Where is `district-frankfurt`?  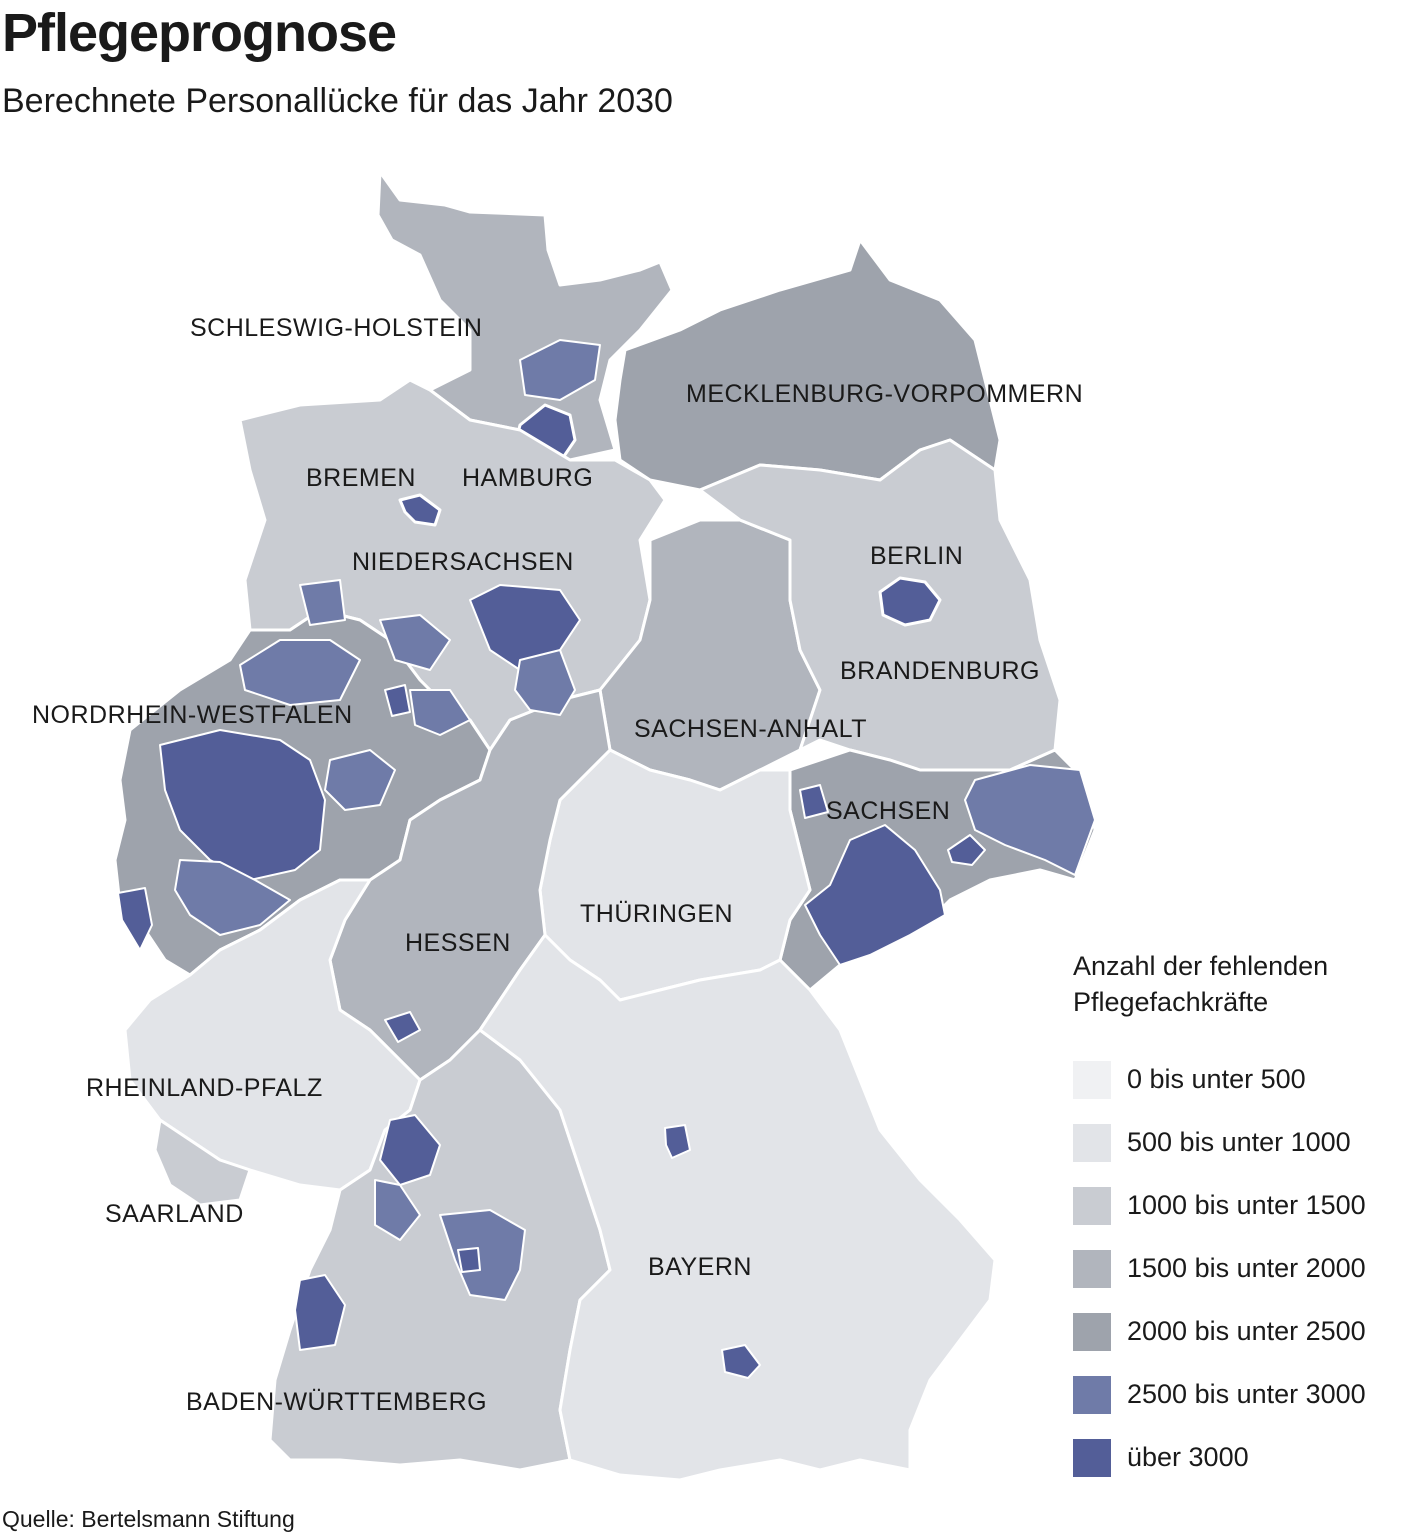
district-frankfurt is located at coordinates (402, 1027).